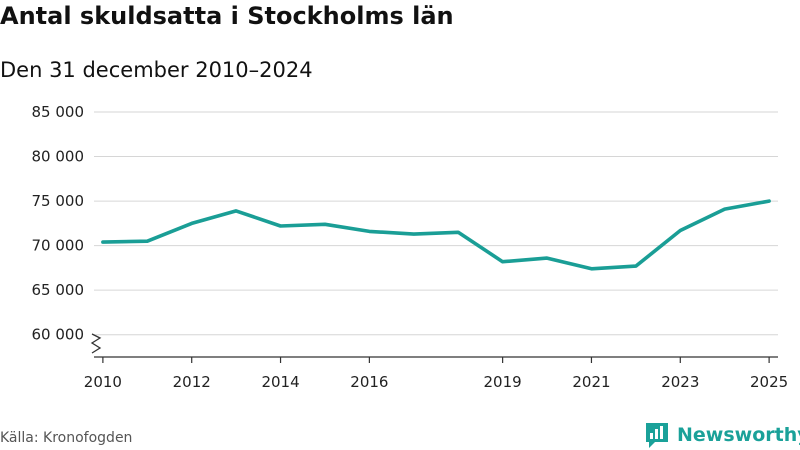 The image size is (800, 450). Describe the element at coordinates (369, 382) in the screenshot. I see `x-tick-label: 2016` at that location.